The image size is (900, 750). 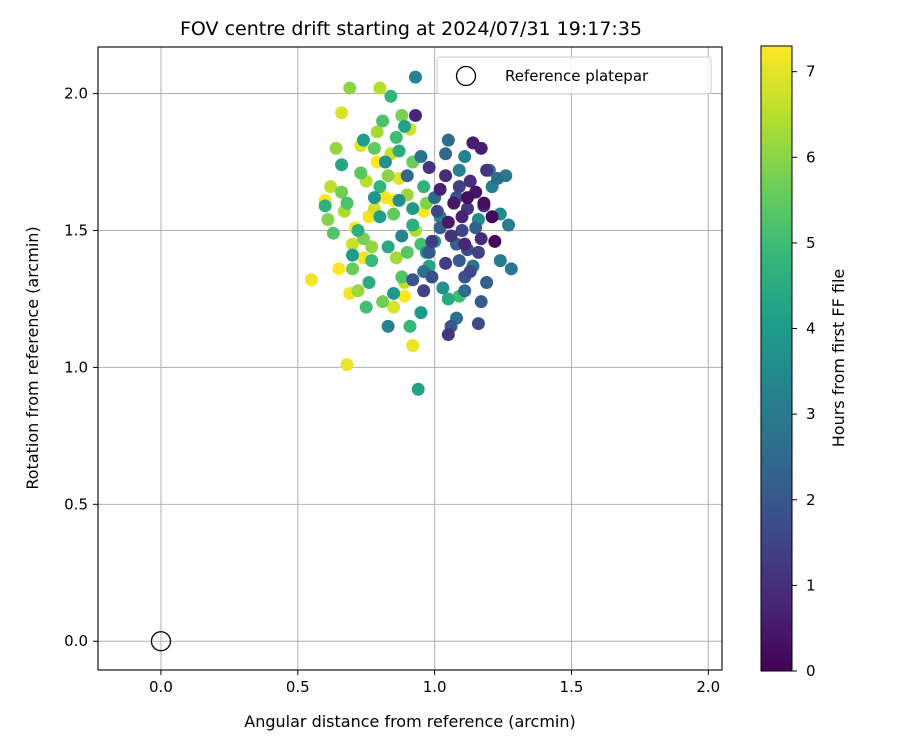 I want to click on colorbar-tick-label: 3, so click(x=811, y=414).